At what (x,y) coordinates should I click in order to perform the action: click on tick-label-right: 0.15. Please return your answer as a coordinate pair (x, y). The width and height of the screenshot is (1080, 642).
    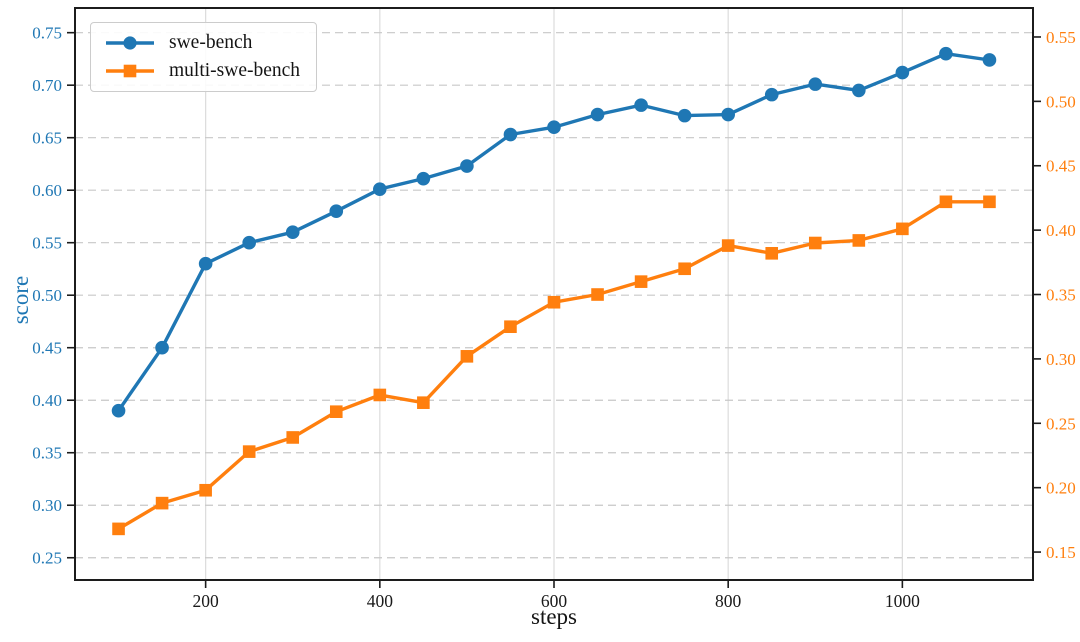
    Looking at the image, I should click on (1061, 552).